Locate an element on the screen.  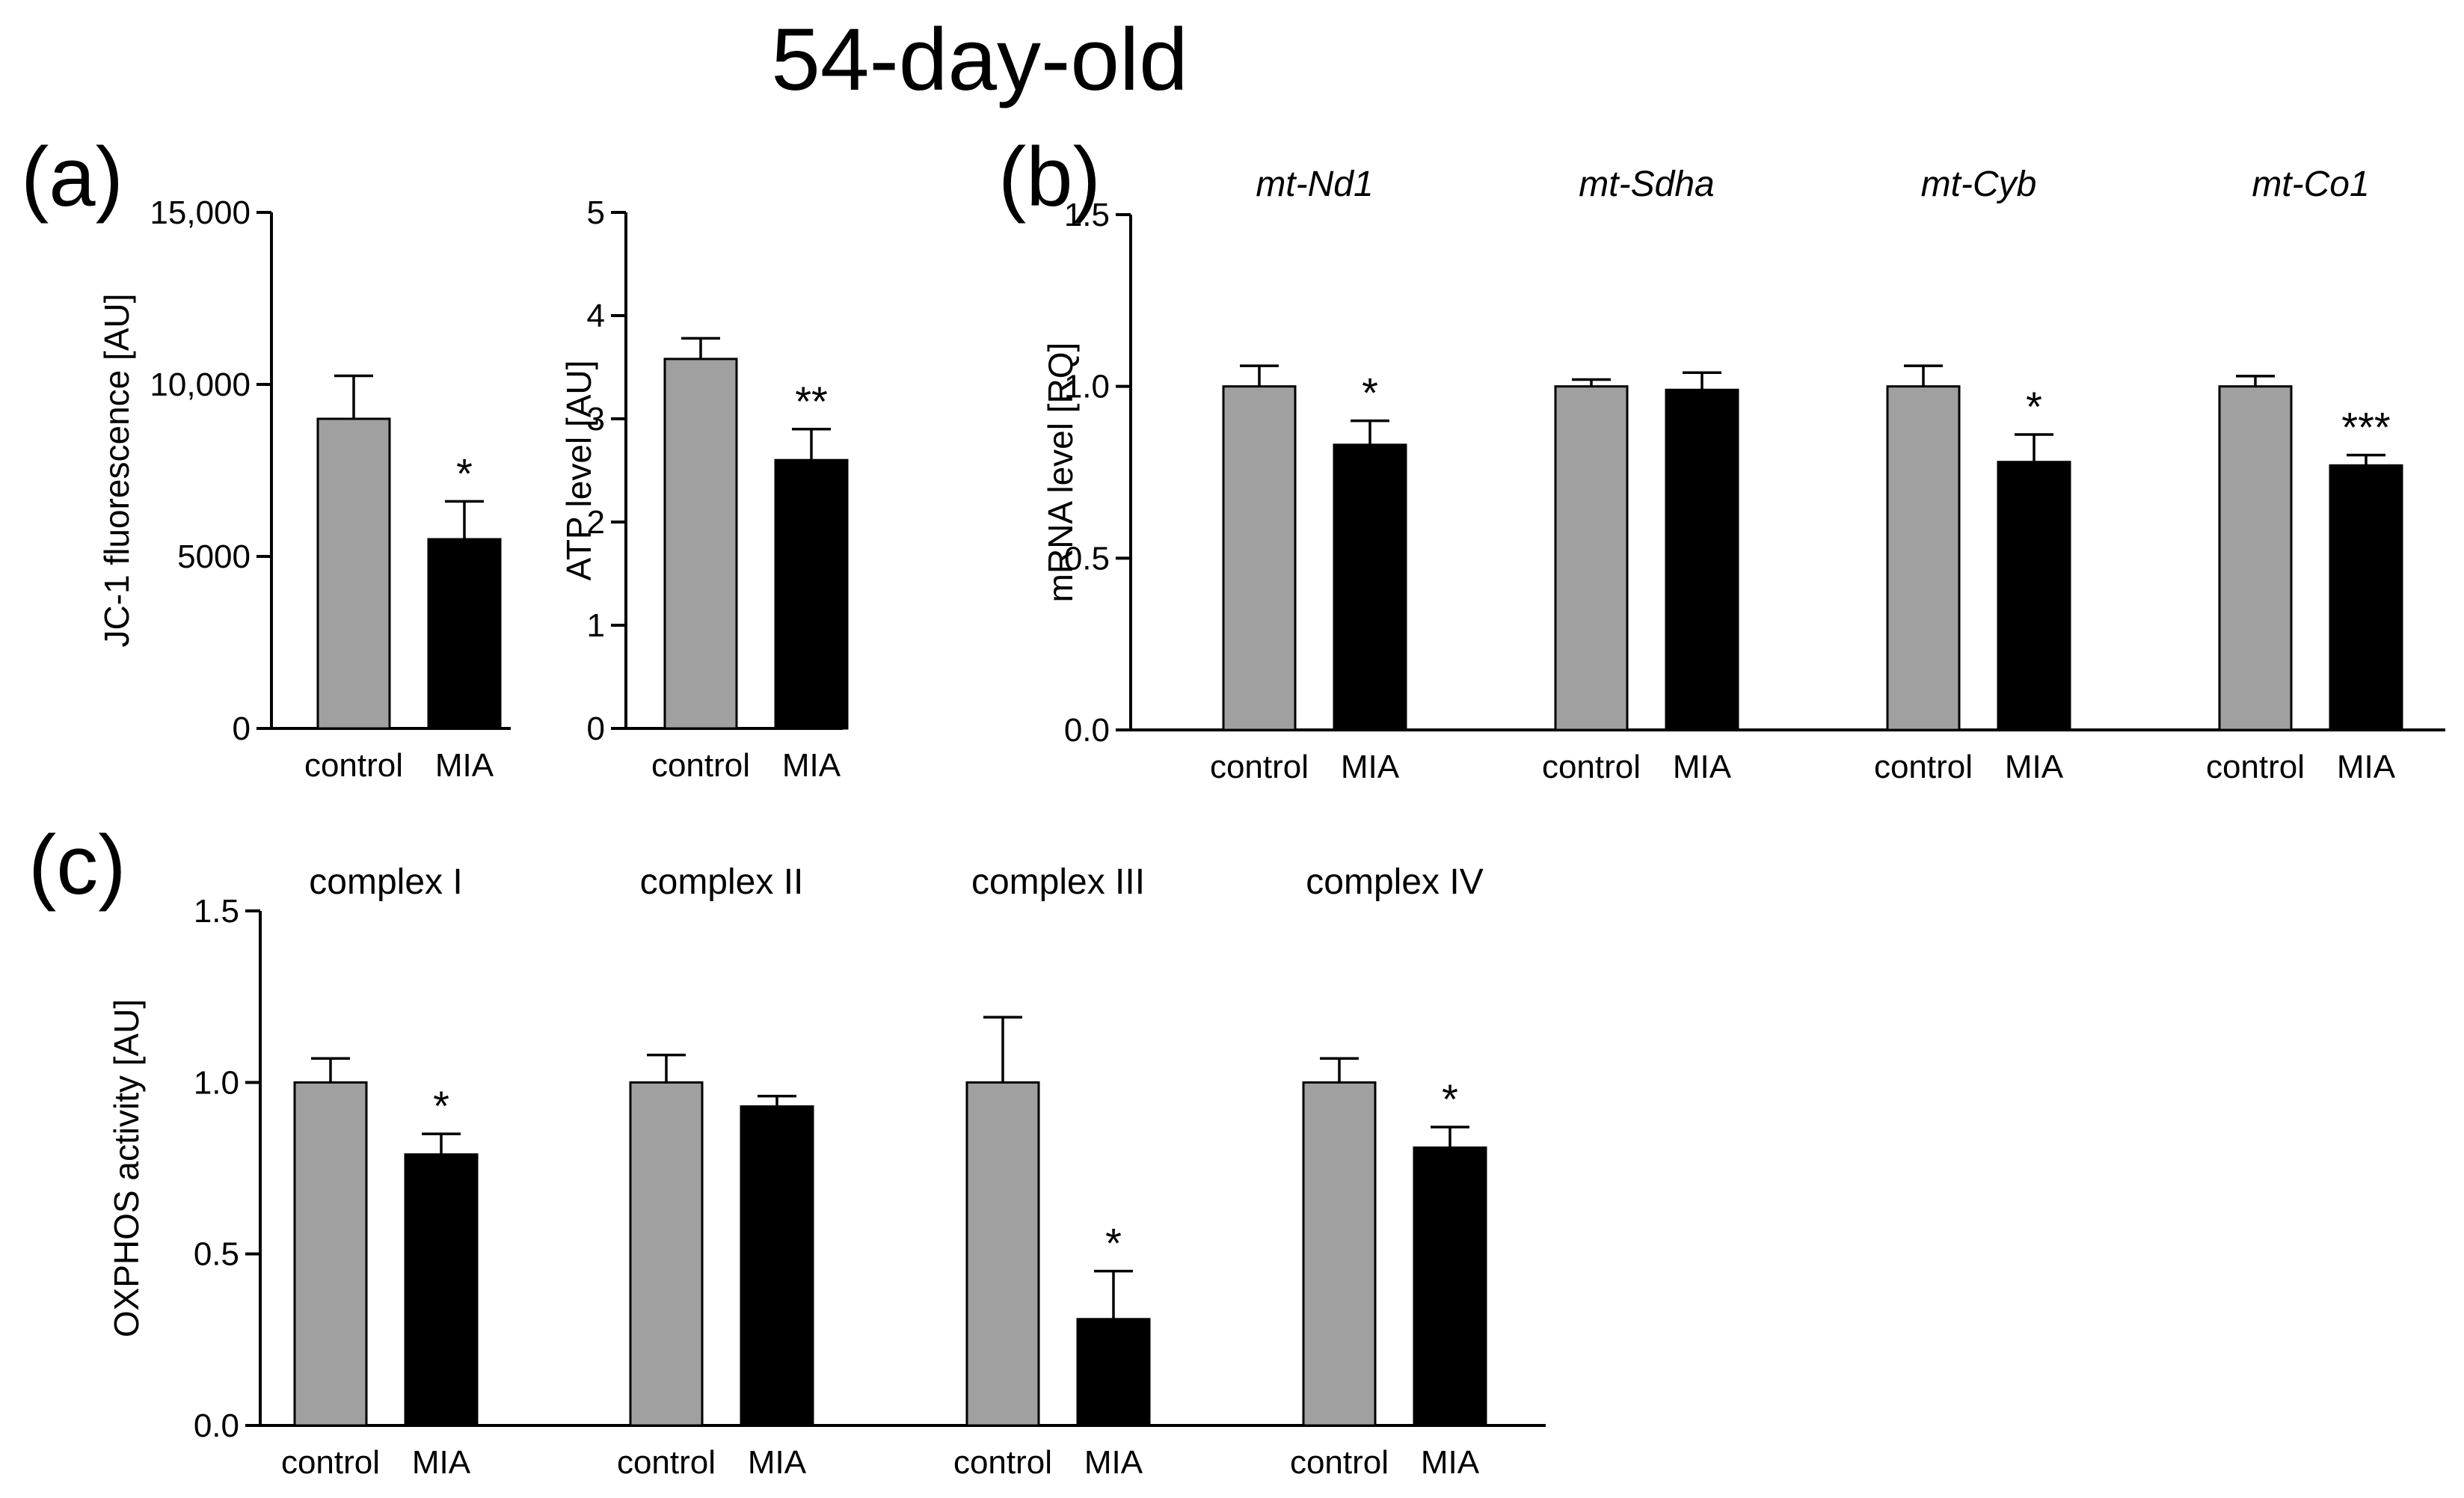
significance-marker: *** is located at coordinates (2365, 427).